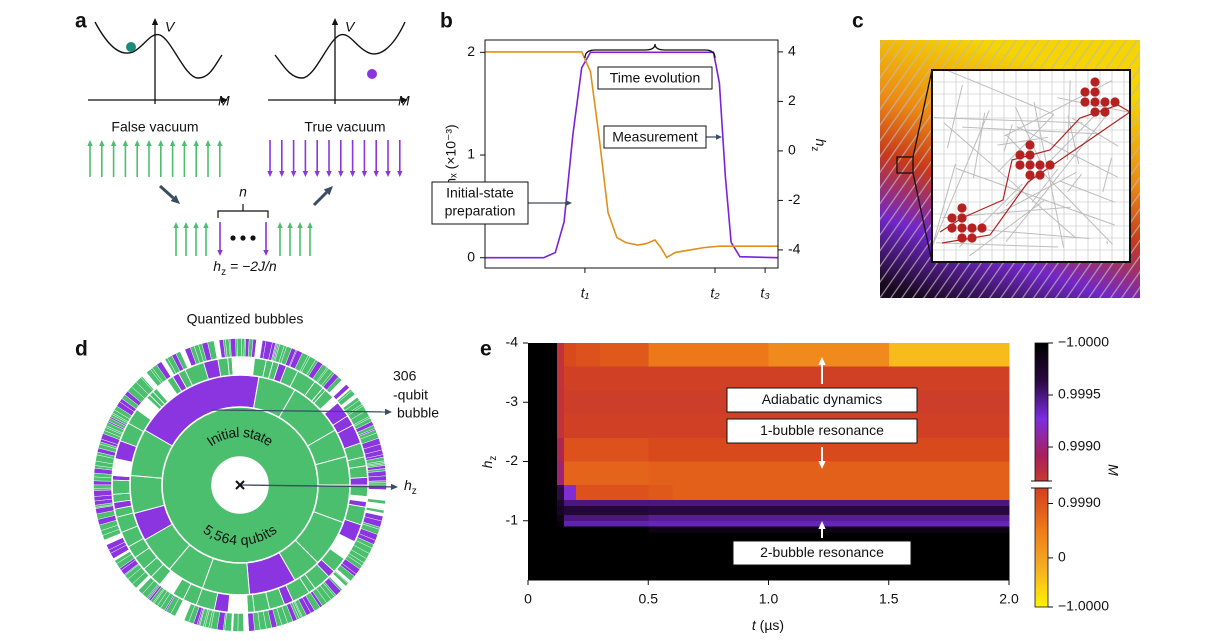 The image size is (1221, 641). What do you see at coordinates (822, 552) in the screenshot?
I see `annotation: 2-bubble resonance` at bounding box center [822, 552].